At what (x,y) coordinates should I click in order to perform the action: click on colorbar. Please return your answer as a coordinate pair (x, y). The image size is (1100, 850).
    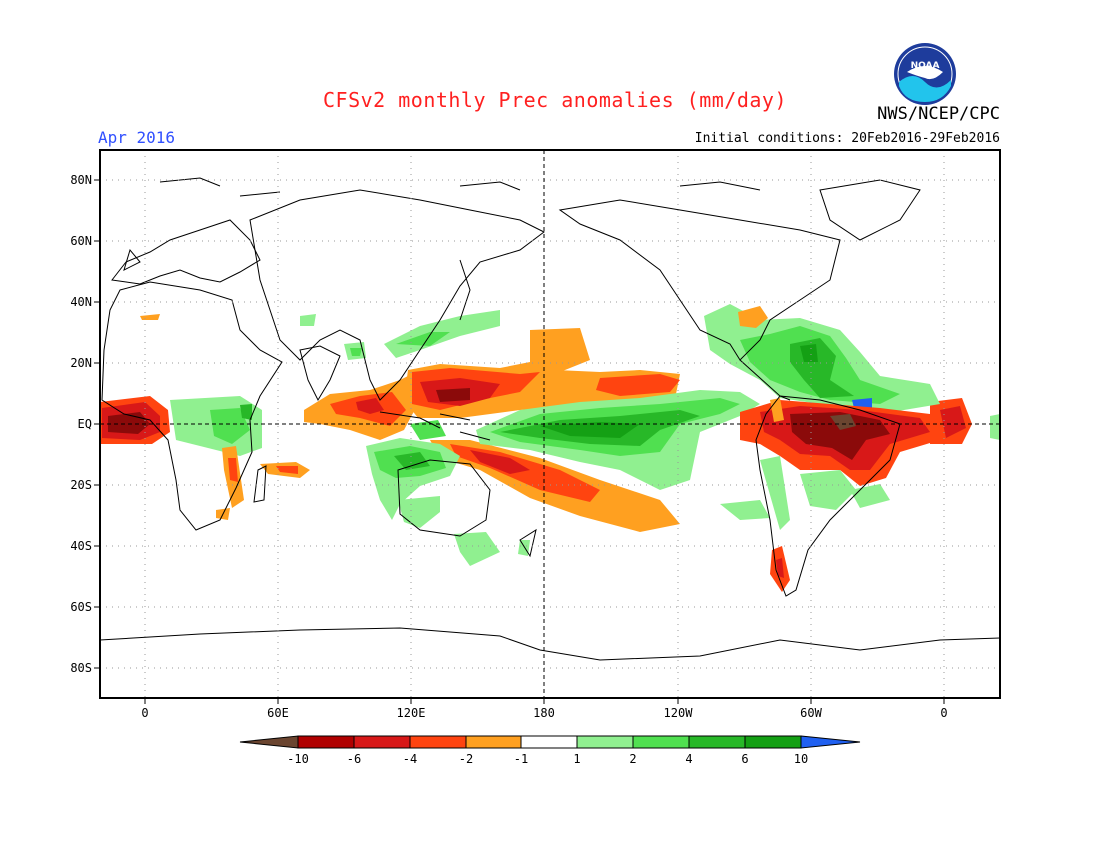
    Looking at the image, I should click on (550, 742).